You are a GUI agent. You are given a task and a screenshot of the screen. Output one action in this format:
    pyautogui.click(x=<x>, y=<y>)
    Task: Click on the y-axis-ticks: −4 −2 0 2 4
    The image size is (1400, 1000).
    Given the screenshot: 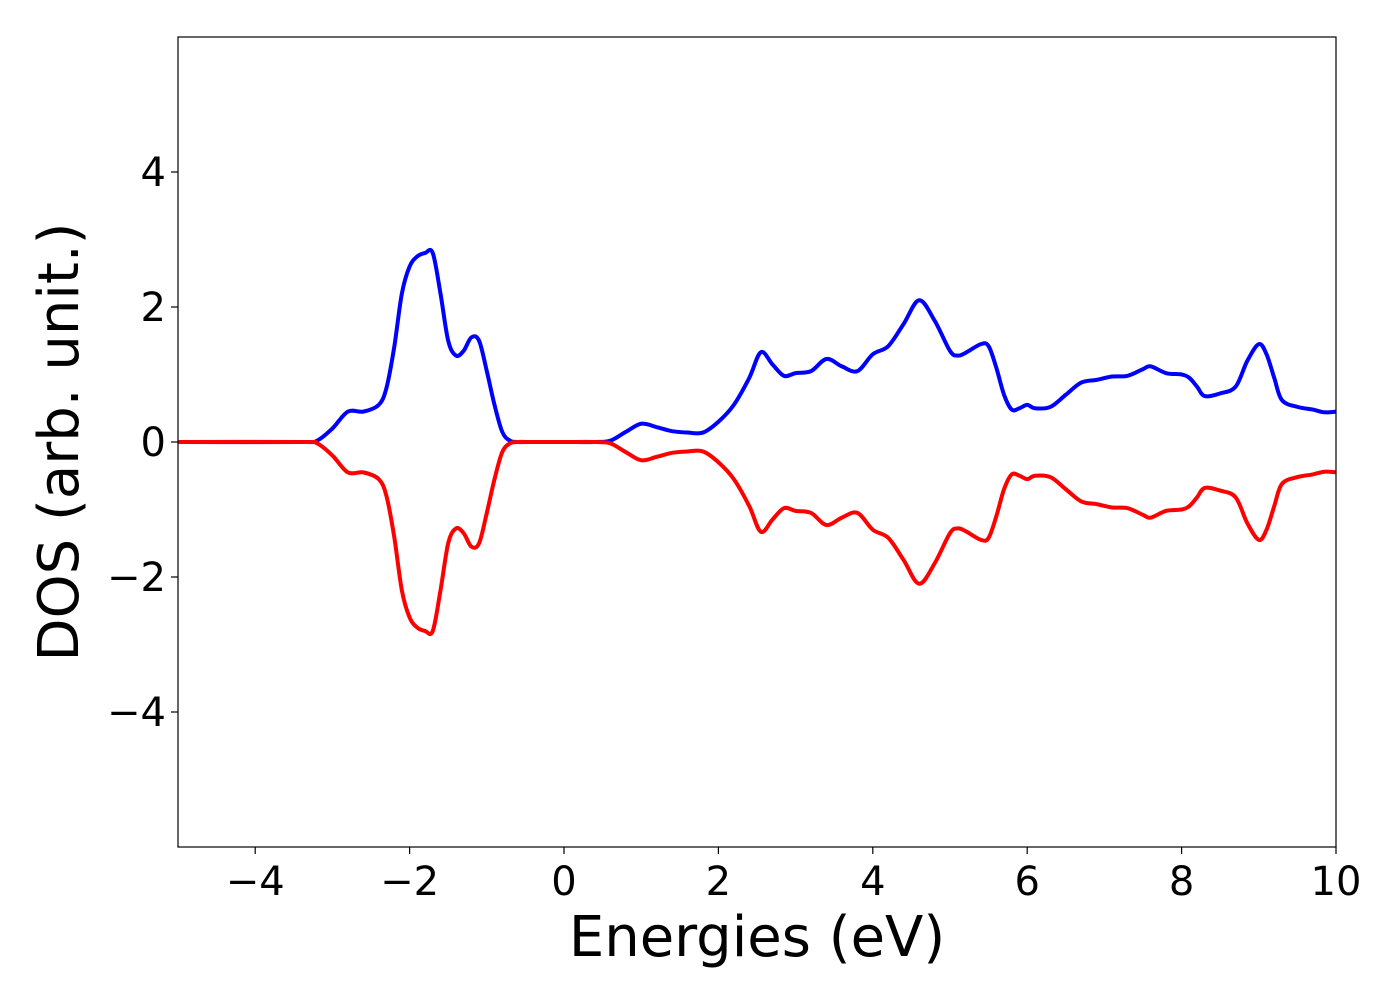 What is the action you would take?
    pyautogui.click(x=142, y=443)
    